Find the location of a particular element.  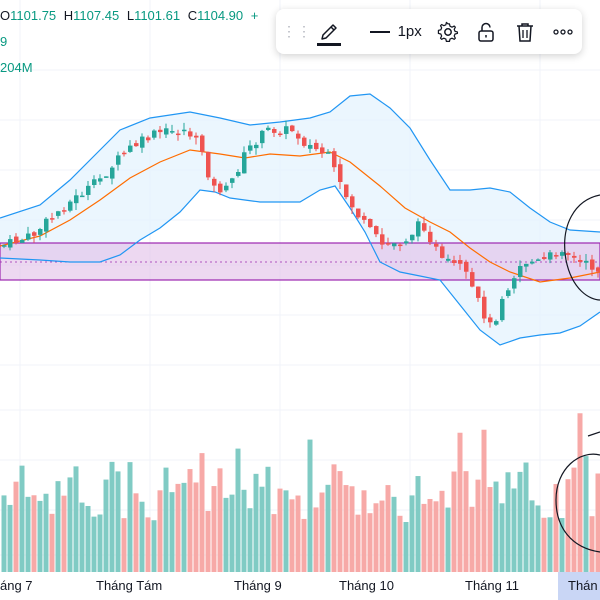

close-value: 1104.90 is located at coordinates (220, 15).